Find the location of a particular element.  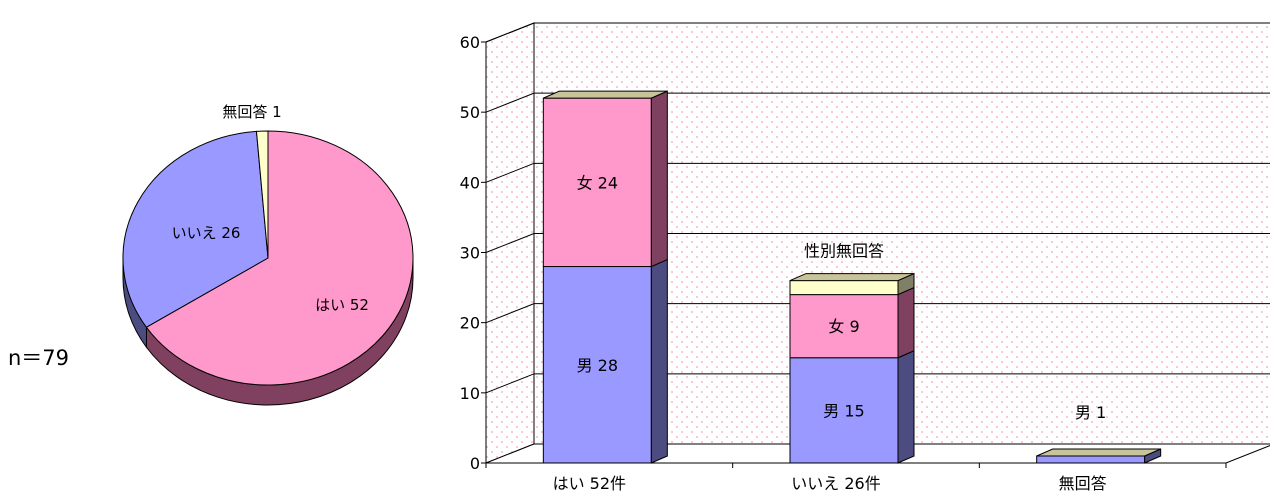

bar-label-1-0: 男 15 is located at coordinates (843, 410).